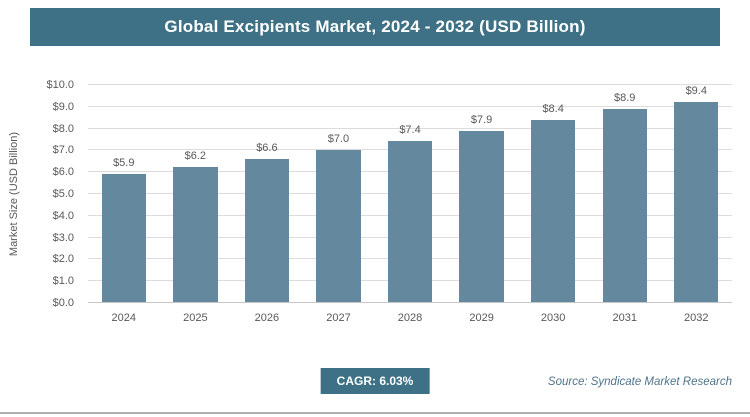 This screenshot has height=417, width=750. Describe the element at coordinates (63, 281) in the screenshot. I see `y-tick-label: $1.0` at that location.